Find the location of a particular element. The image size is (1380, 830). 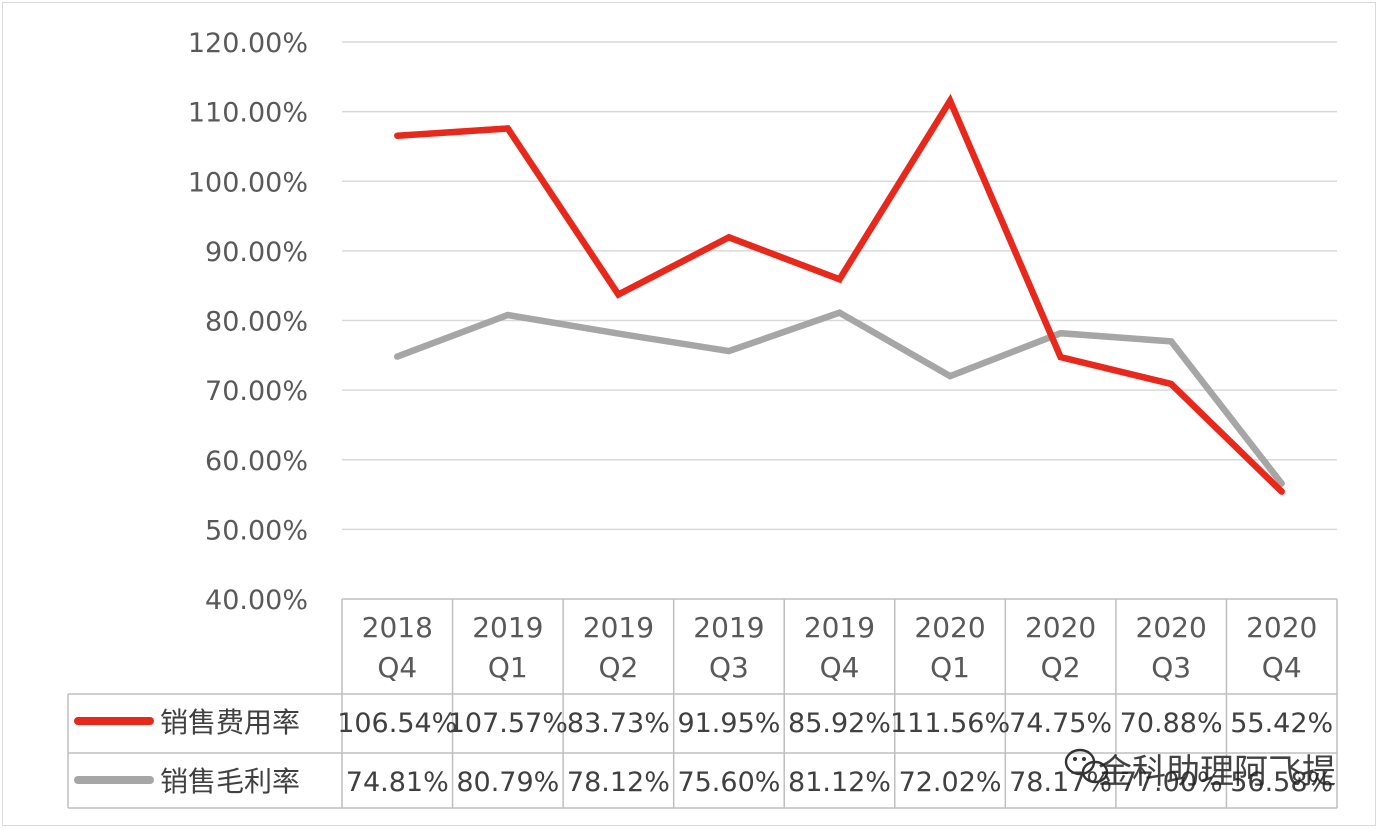

data-table-cell: 74.81% is located at coordinates (397, 782).